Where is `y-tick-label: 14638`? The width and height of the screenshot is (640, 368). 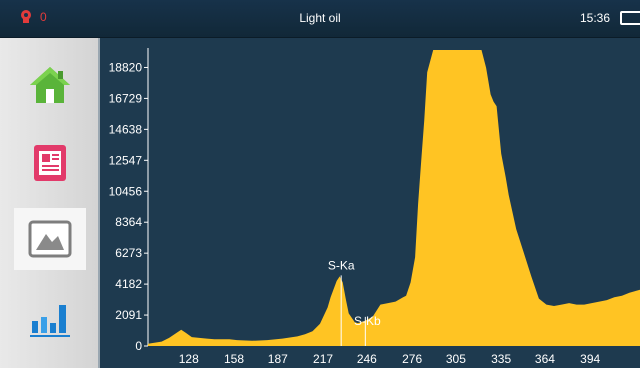 y-tick-label: 14638 is located at coordinates (126, 129).